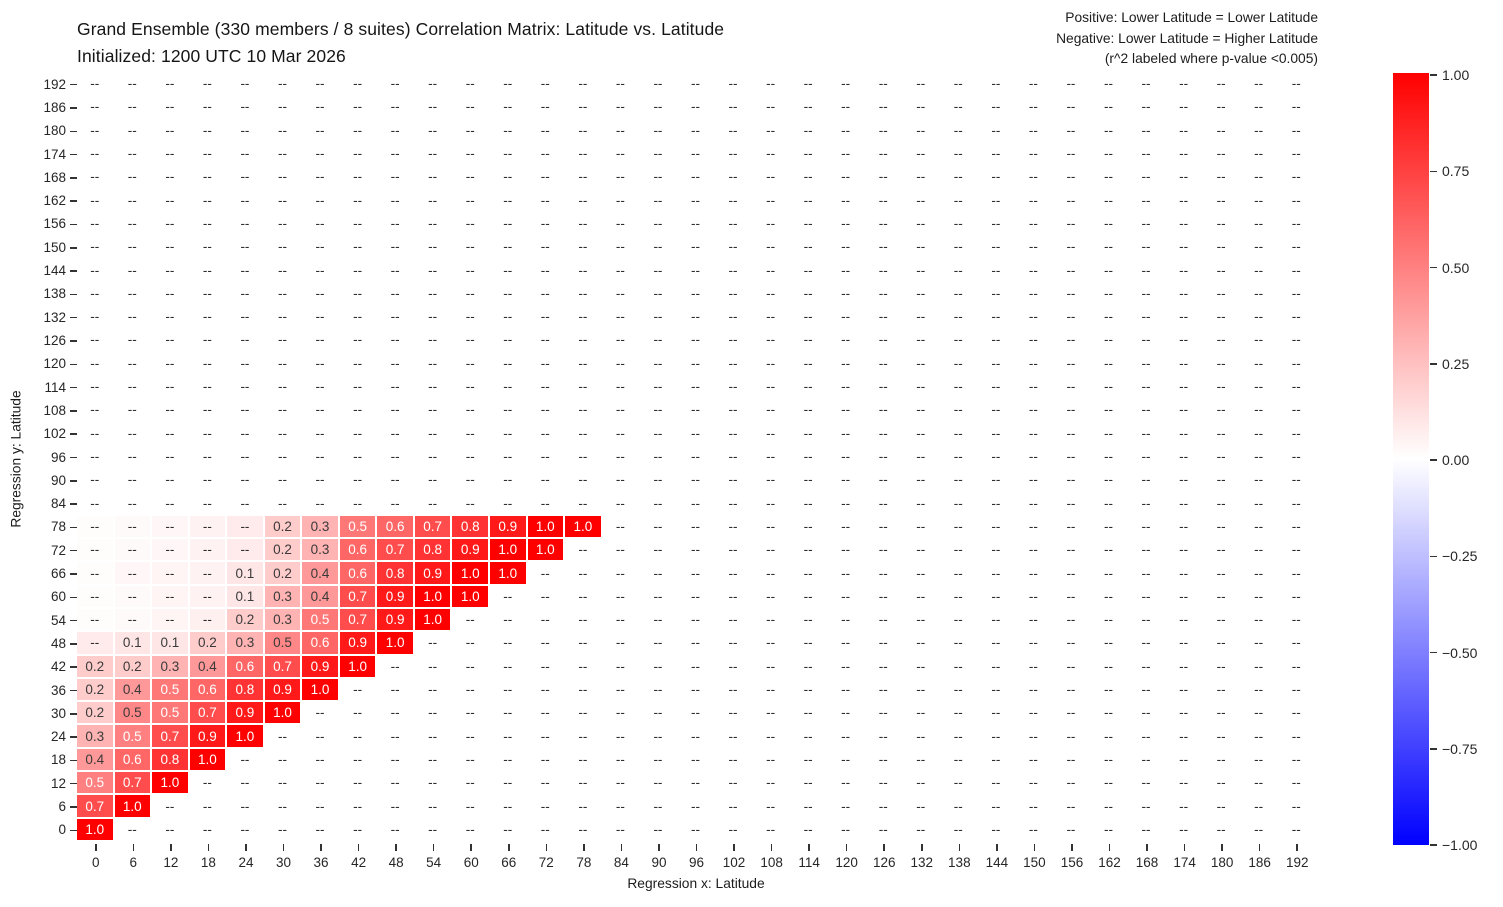 The height and width of the screenshot is (907, 1503). I want to click on cell-x168-y78: --, so click(1147, 527).